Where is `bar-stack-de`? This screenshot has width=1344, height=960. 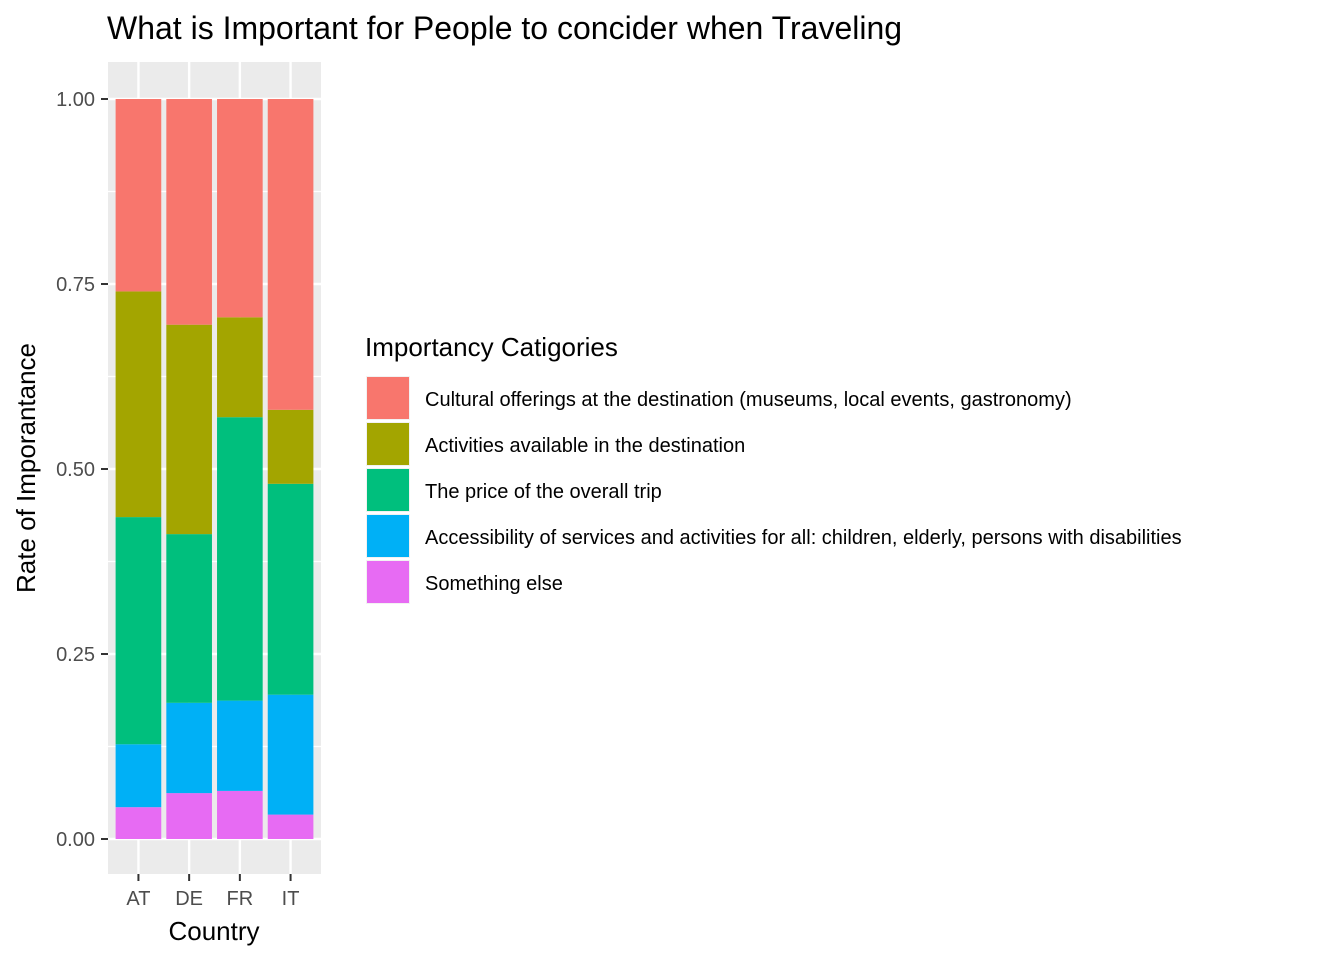
bar-stack-de is located at coordinates (189, 469).